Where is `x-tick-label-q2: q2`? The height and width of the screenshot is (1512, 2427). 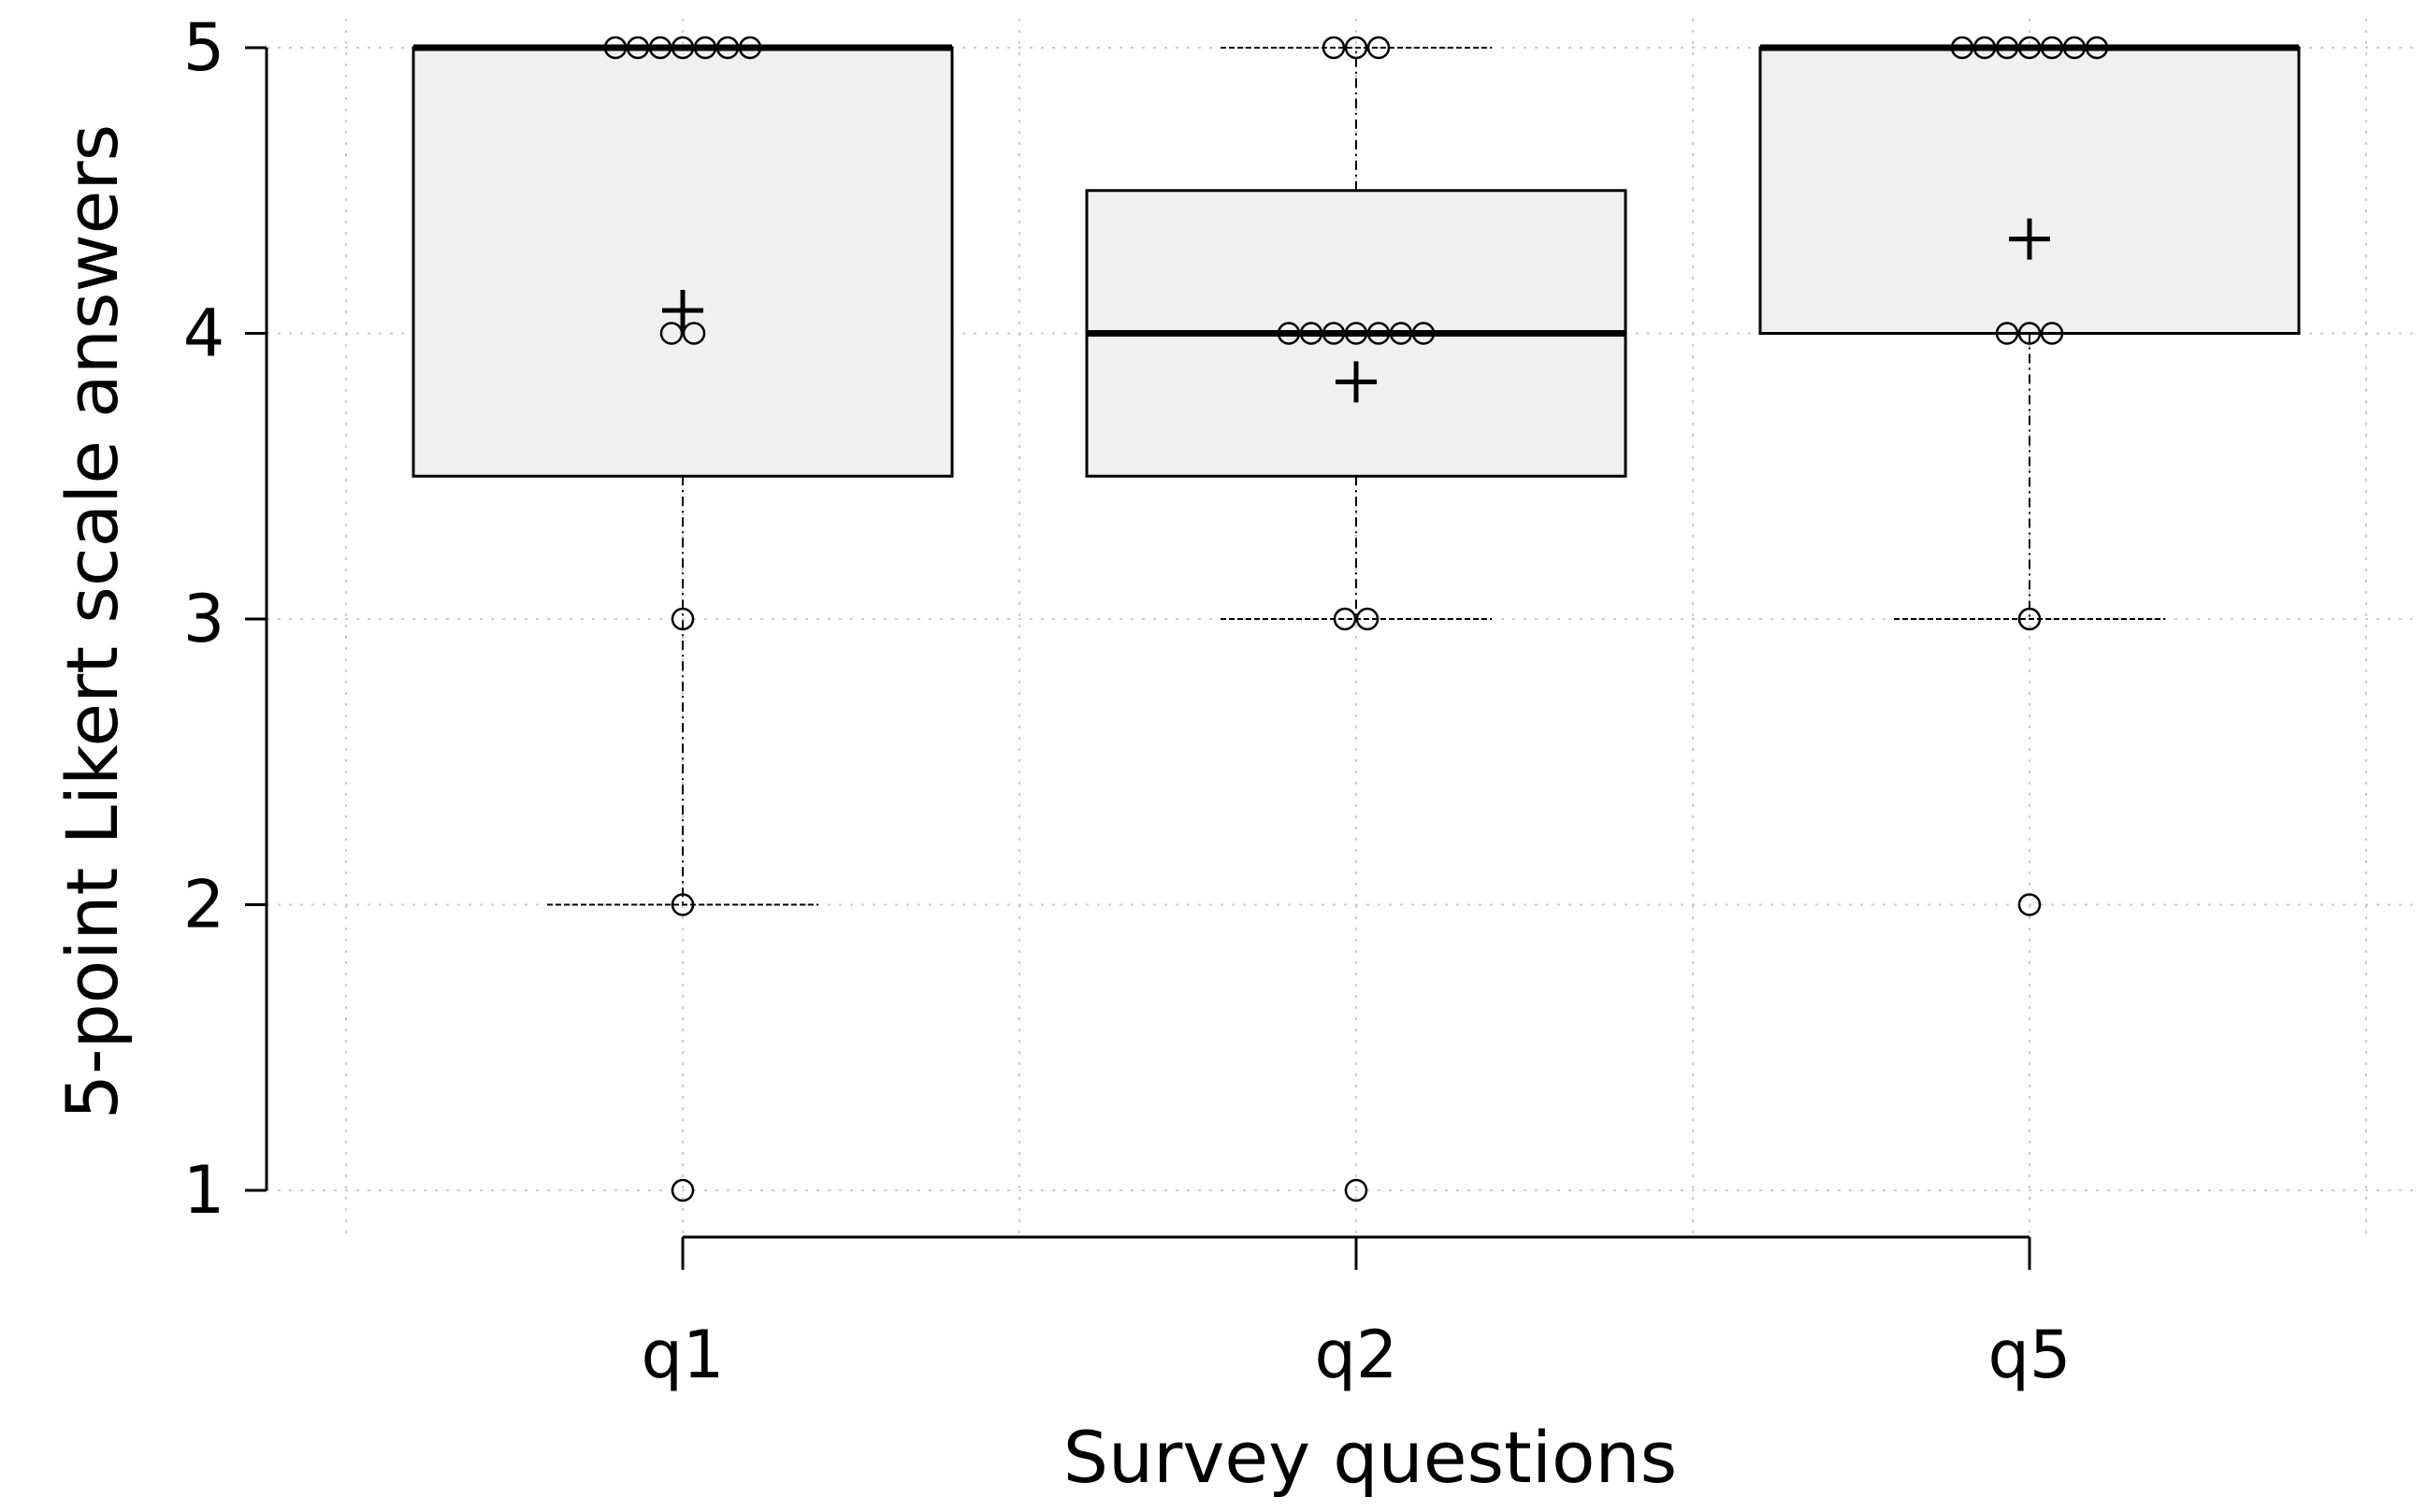 x-tick-label-q2: q2 is located at coordinates (1356, 1355).